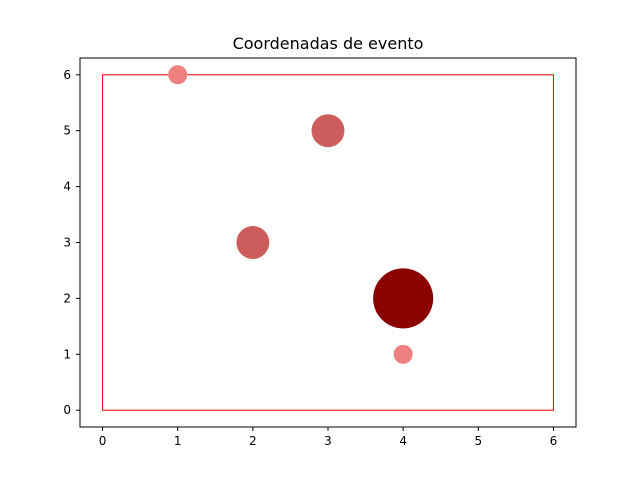  I want to click on x-tick-label-4: 4, so click(403, 441).